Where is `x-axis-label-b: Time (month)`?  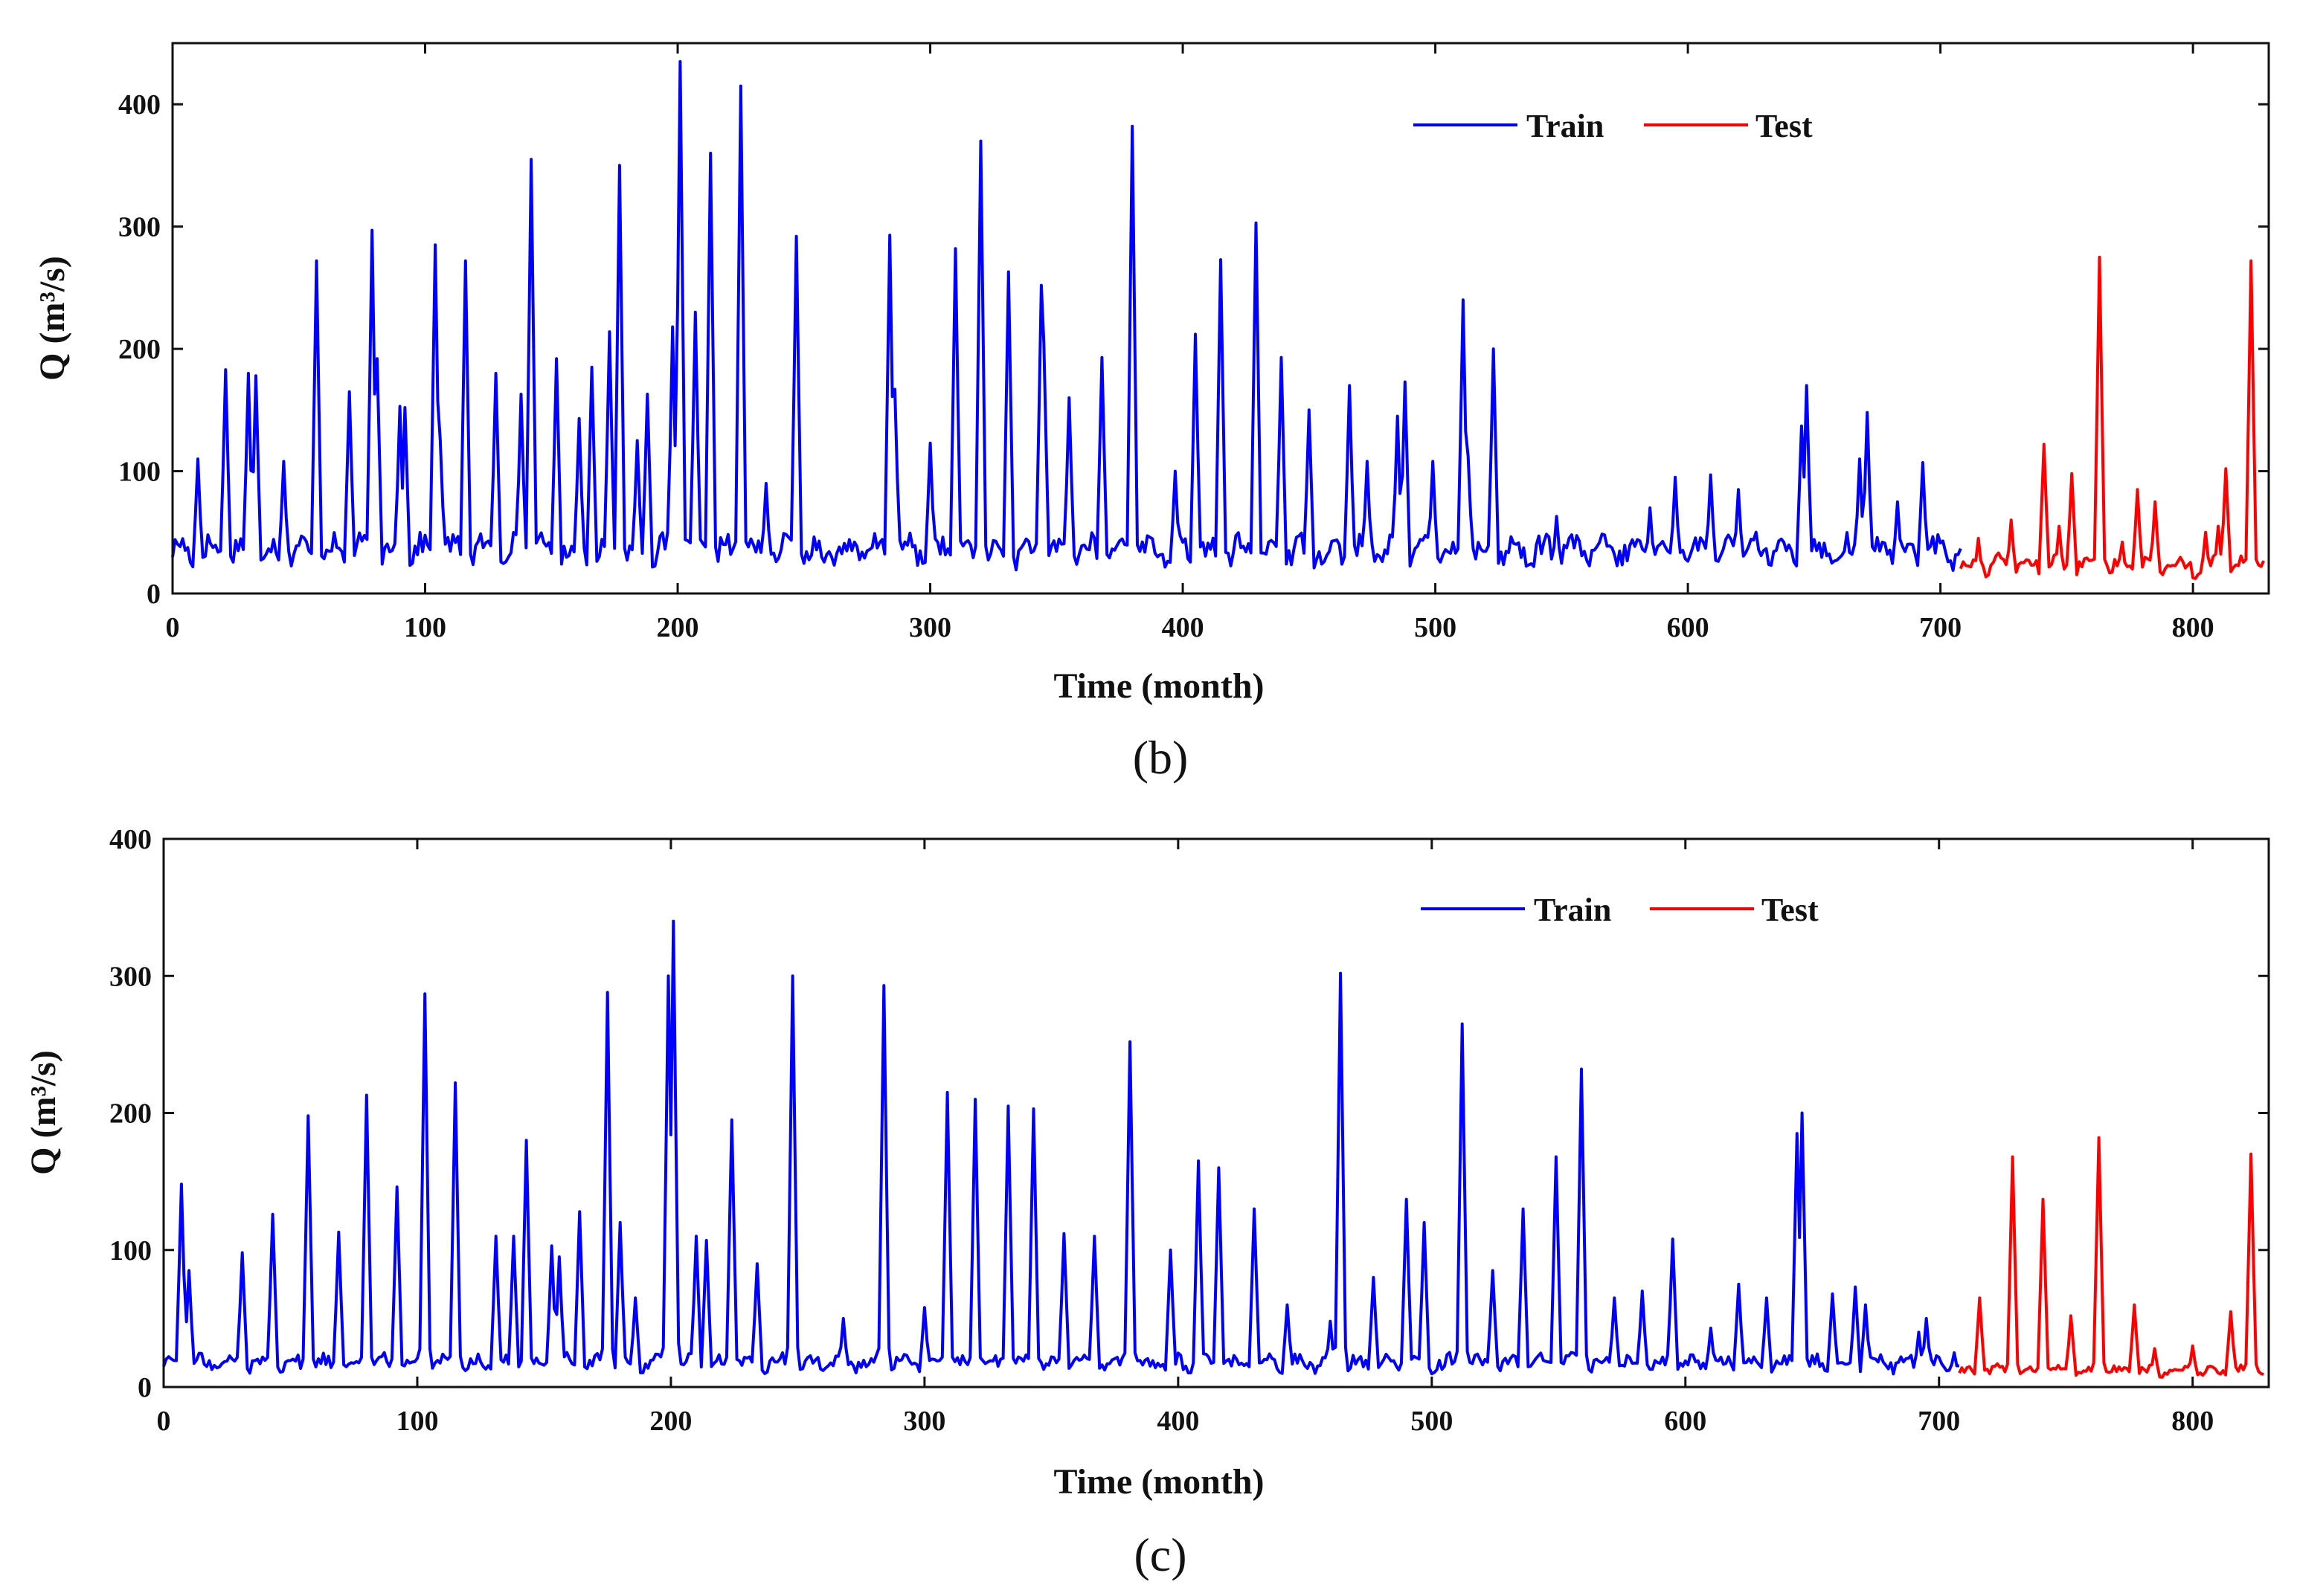 x-axis-label-b: Time (month) is located at coordinates (1158, 686).